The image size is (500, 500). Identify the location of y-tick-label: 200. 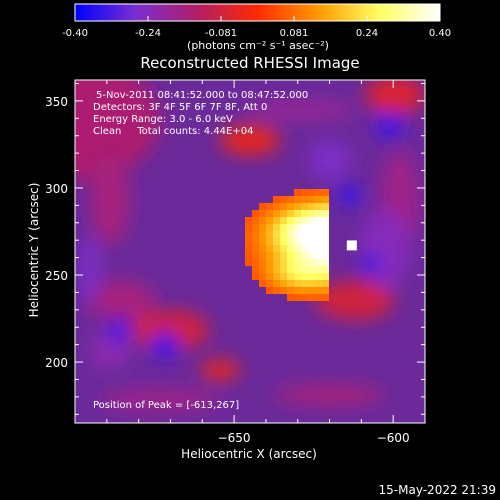
(56, 363).